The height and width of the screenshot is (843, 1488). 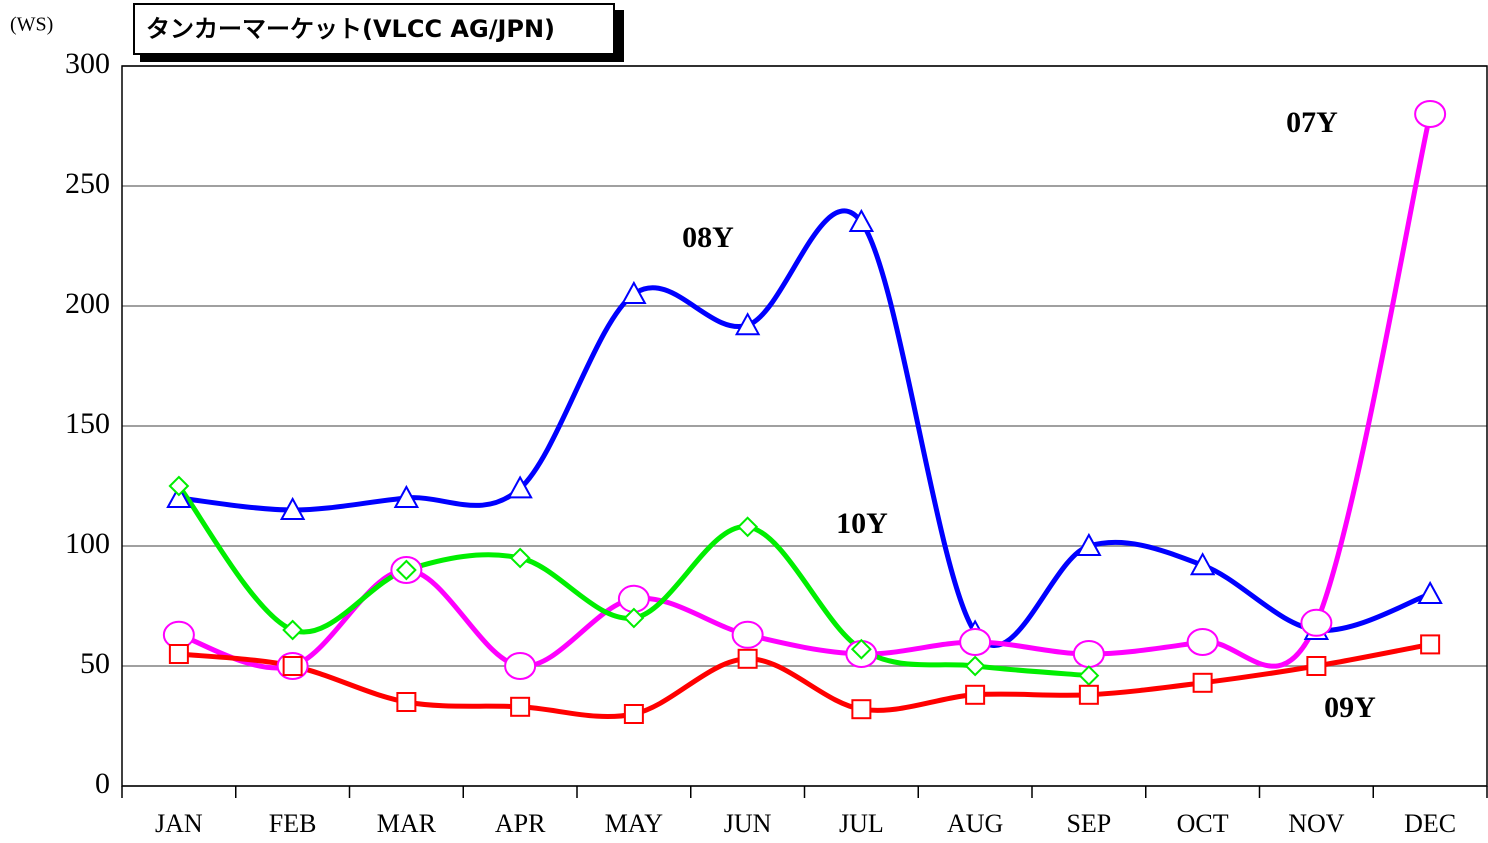 I want to click on x-tick-label: JUL, so click(x=861, y=823).